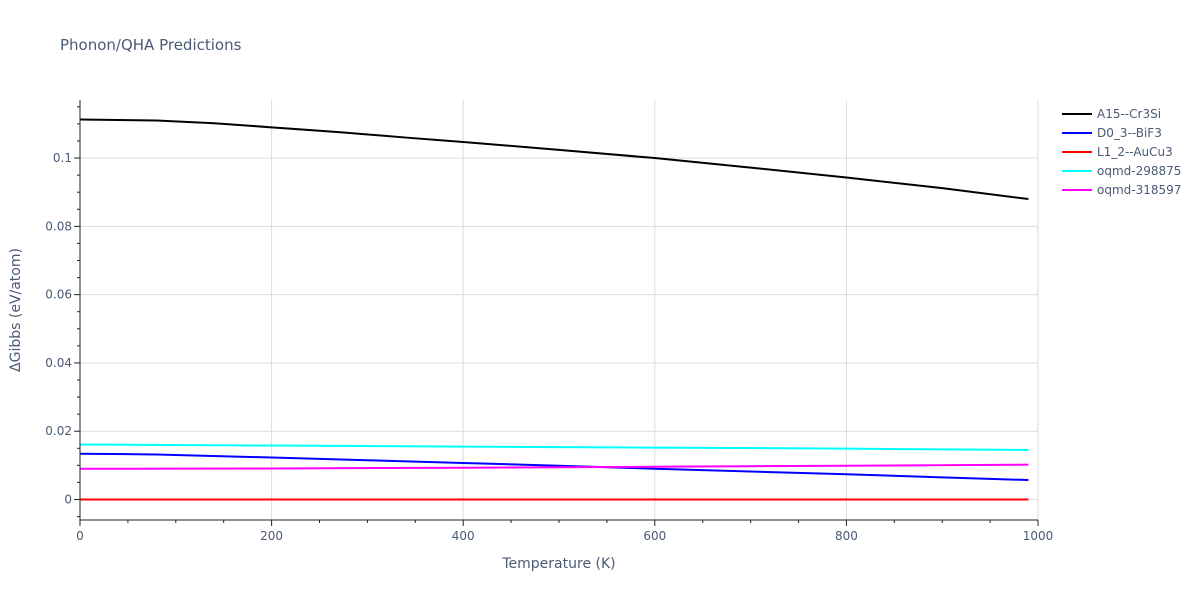 The image size is (1200, 600). Describe the element at coordinates (1135, 152) in the screenshot. I see `legend-label: L1_2--AuCu3` at that location.